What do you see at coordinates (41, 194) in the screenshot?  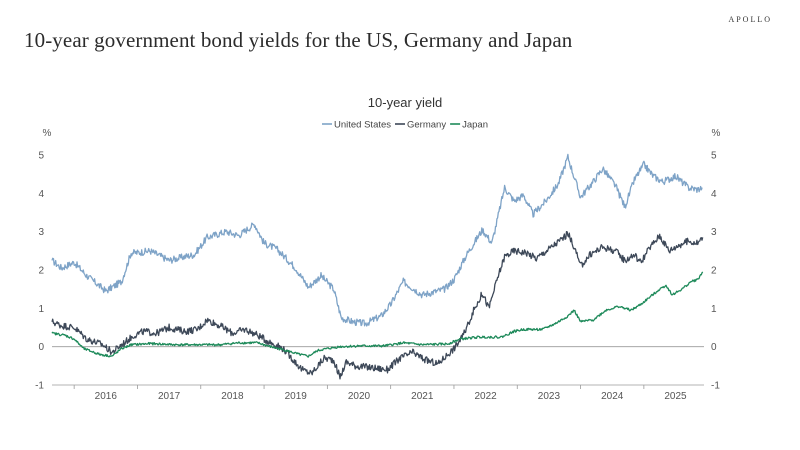 I see `y-tick-label-left: 4` at bounding box center [41, 194].